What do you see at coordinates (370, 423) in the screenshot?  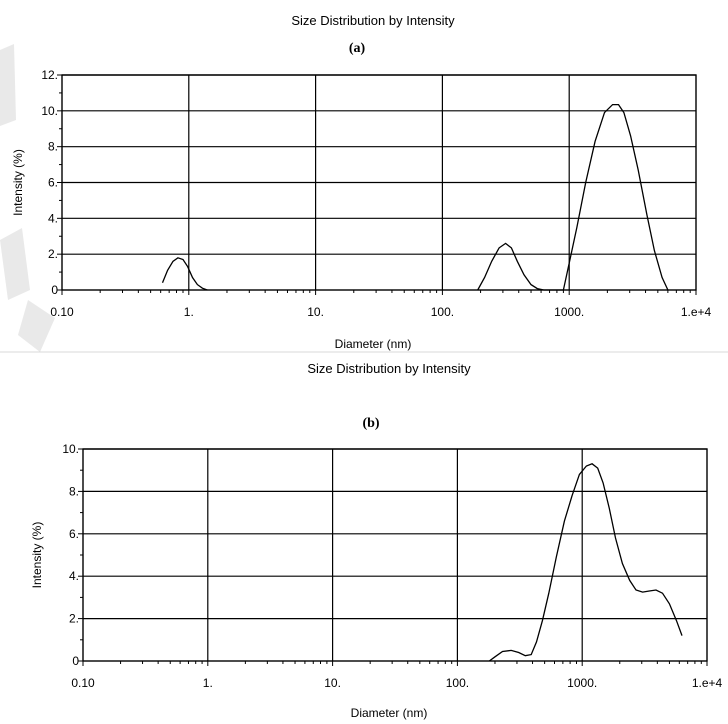 I see `chart-subtitle: (b)` at bounding box center [370, 423].